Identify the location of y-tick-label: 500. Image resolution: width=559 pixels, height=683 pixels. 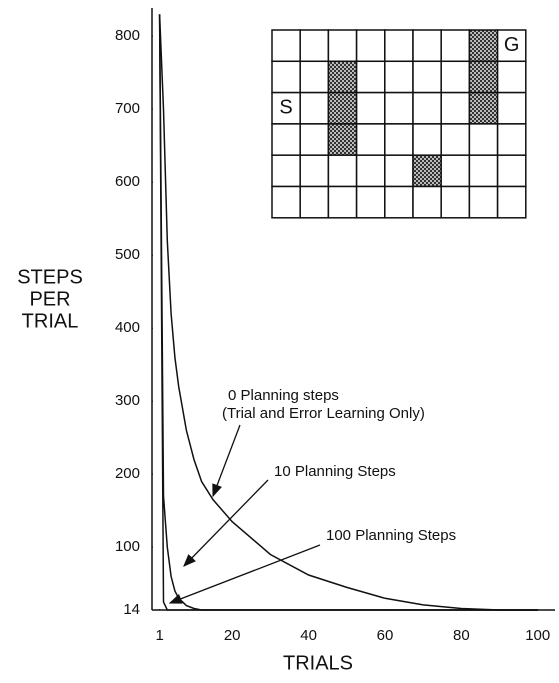
(127, 254).